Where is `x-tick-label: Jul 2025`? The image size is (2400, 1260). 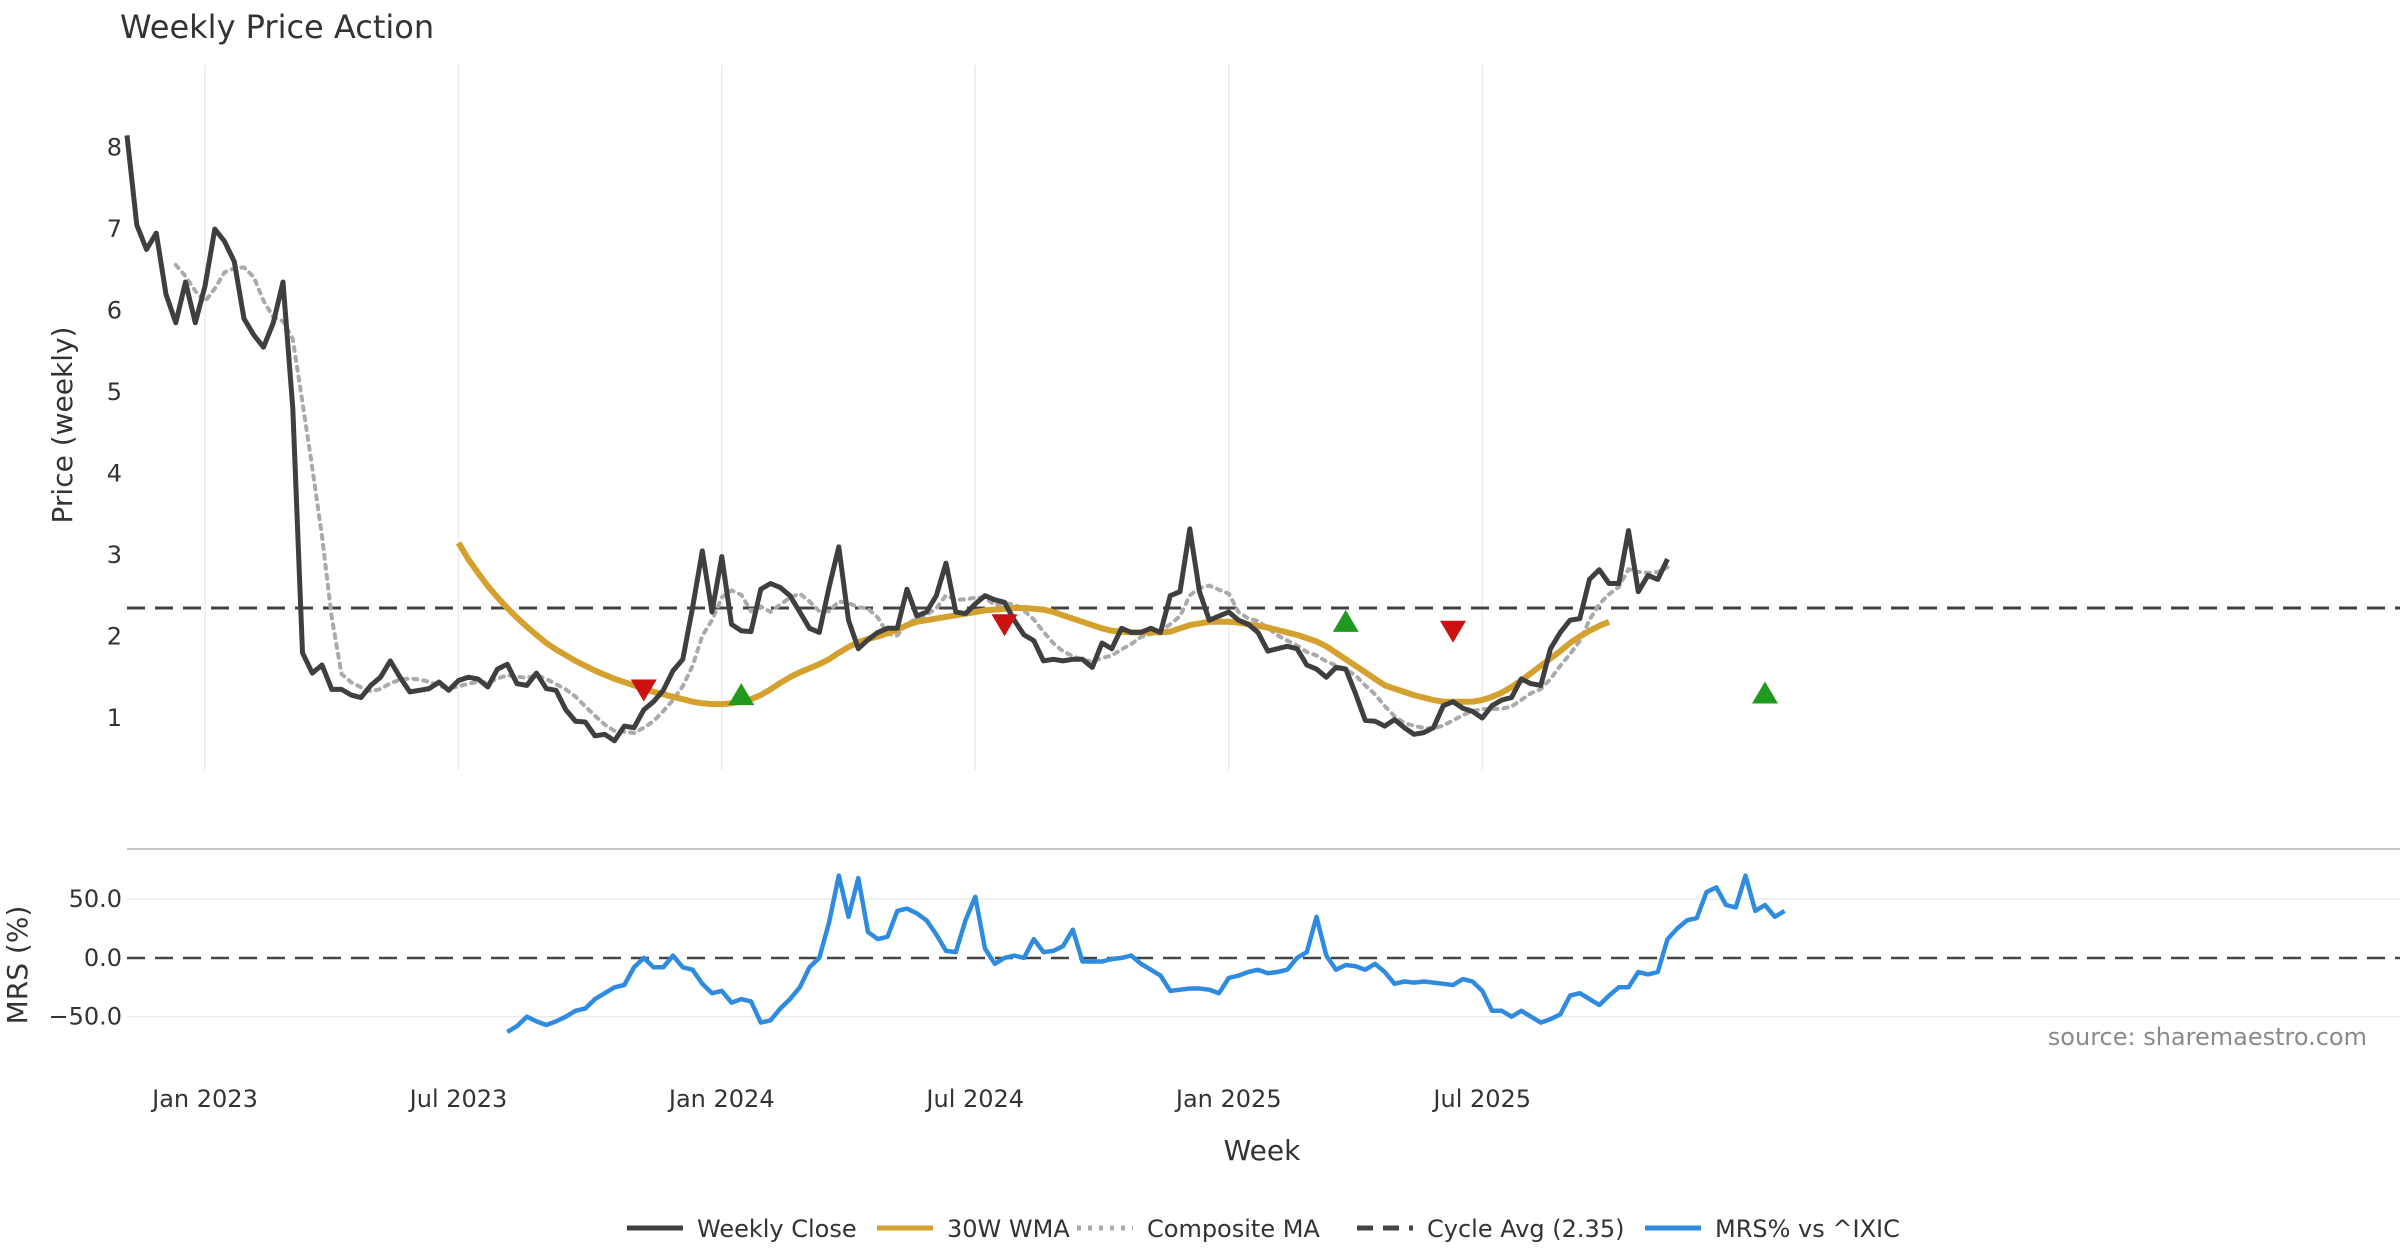 x-tick-label: Jul 2025 is located at coordinates (1481, 1099).